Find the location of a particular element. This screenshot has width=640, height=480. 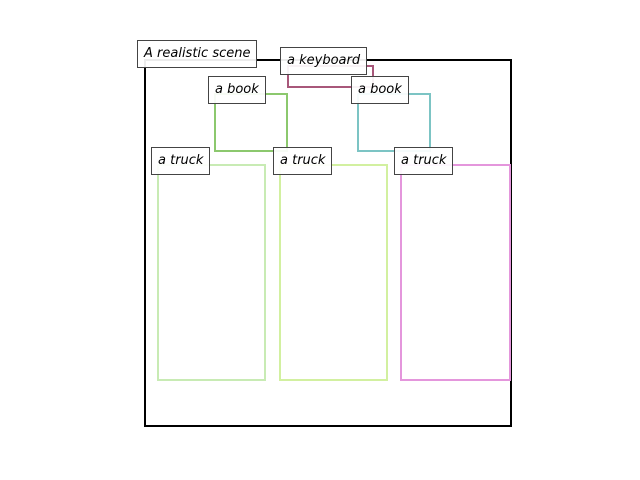

keyboard-label: a keyboard is located at coordinates (324, 61).